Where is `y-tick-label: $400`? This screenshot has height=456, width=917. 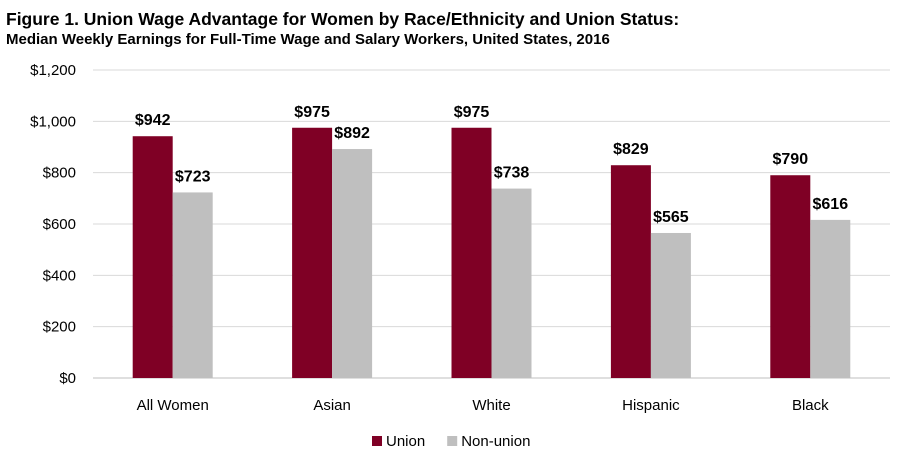 y-tick-label: $400 is located at coordinates (59, 275).